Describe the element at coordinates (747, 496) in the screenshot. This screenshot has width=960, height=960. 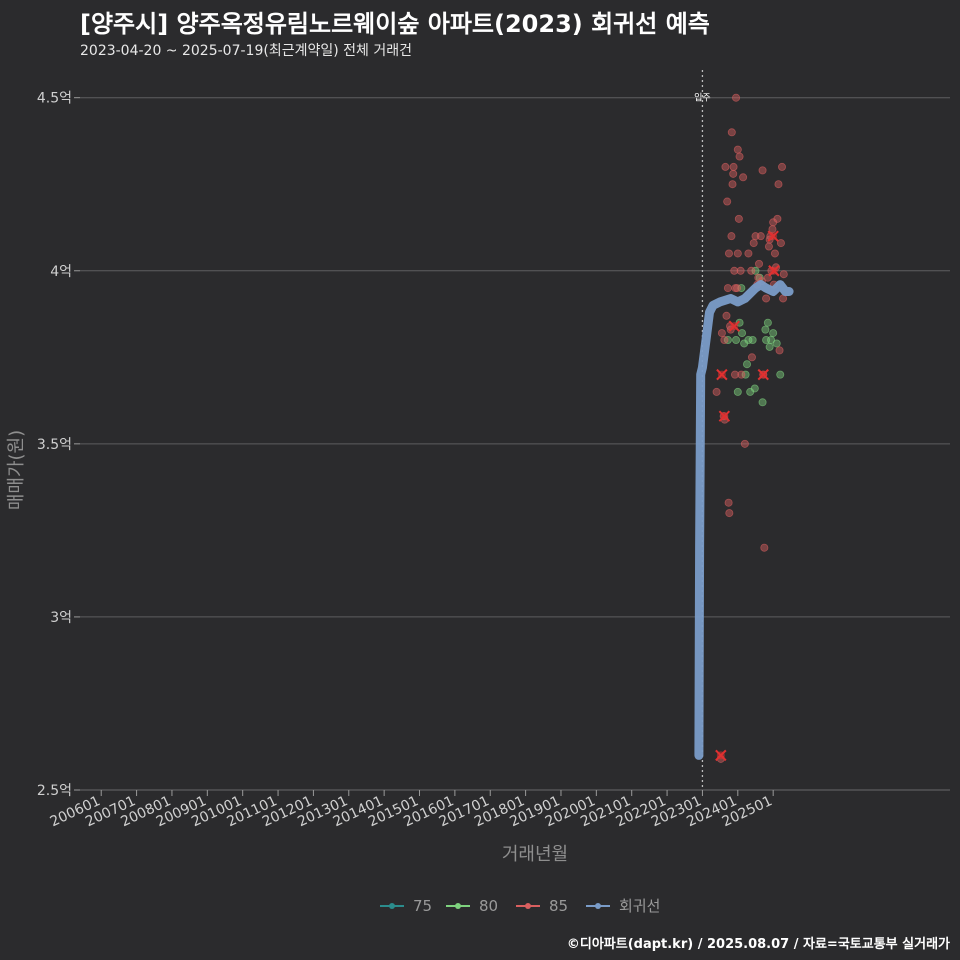
I see `highlight-crosses` at that location.